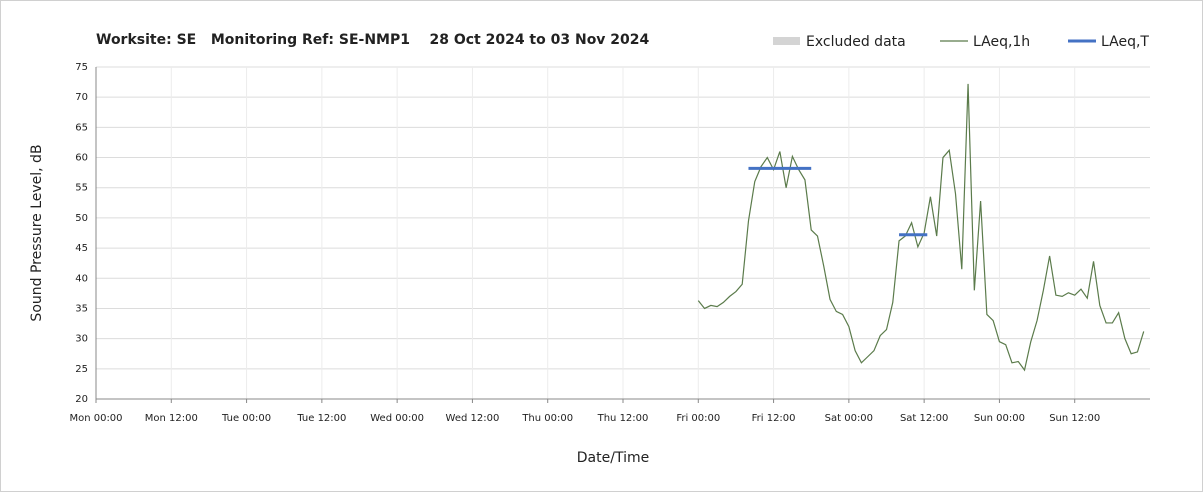  I want to click on x-tick-label: Fri 12:00, so click(774, 418).